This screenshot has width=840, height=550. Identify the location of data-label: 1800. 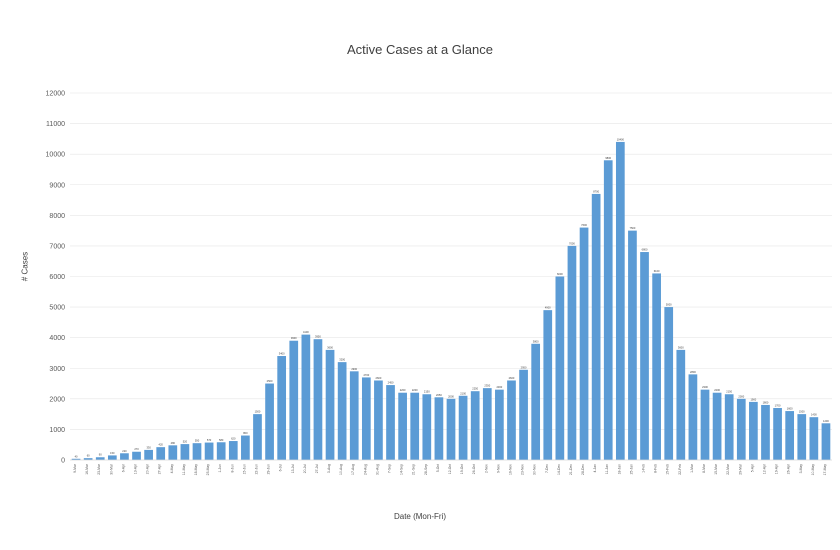
(766, 402).